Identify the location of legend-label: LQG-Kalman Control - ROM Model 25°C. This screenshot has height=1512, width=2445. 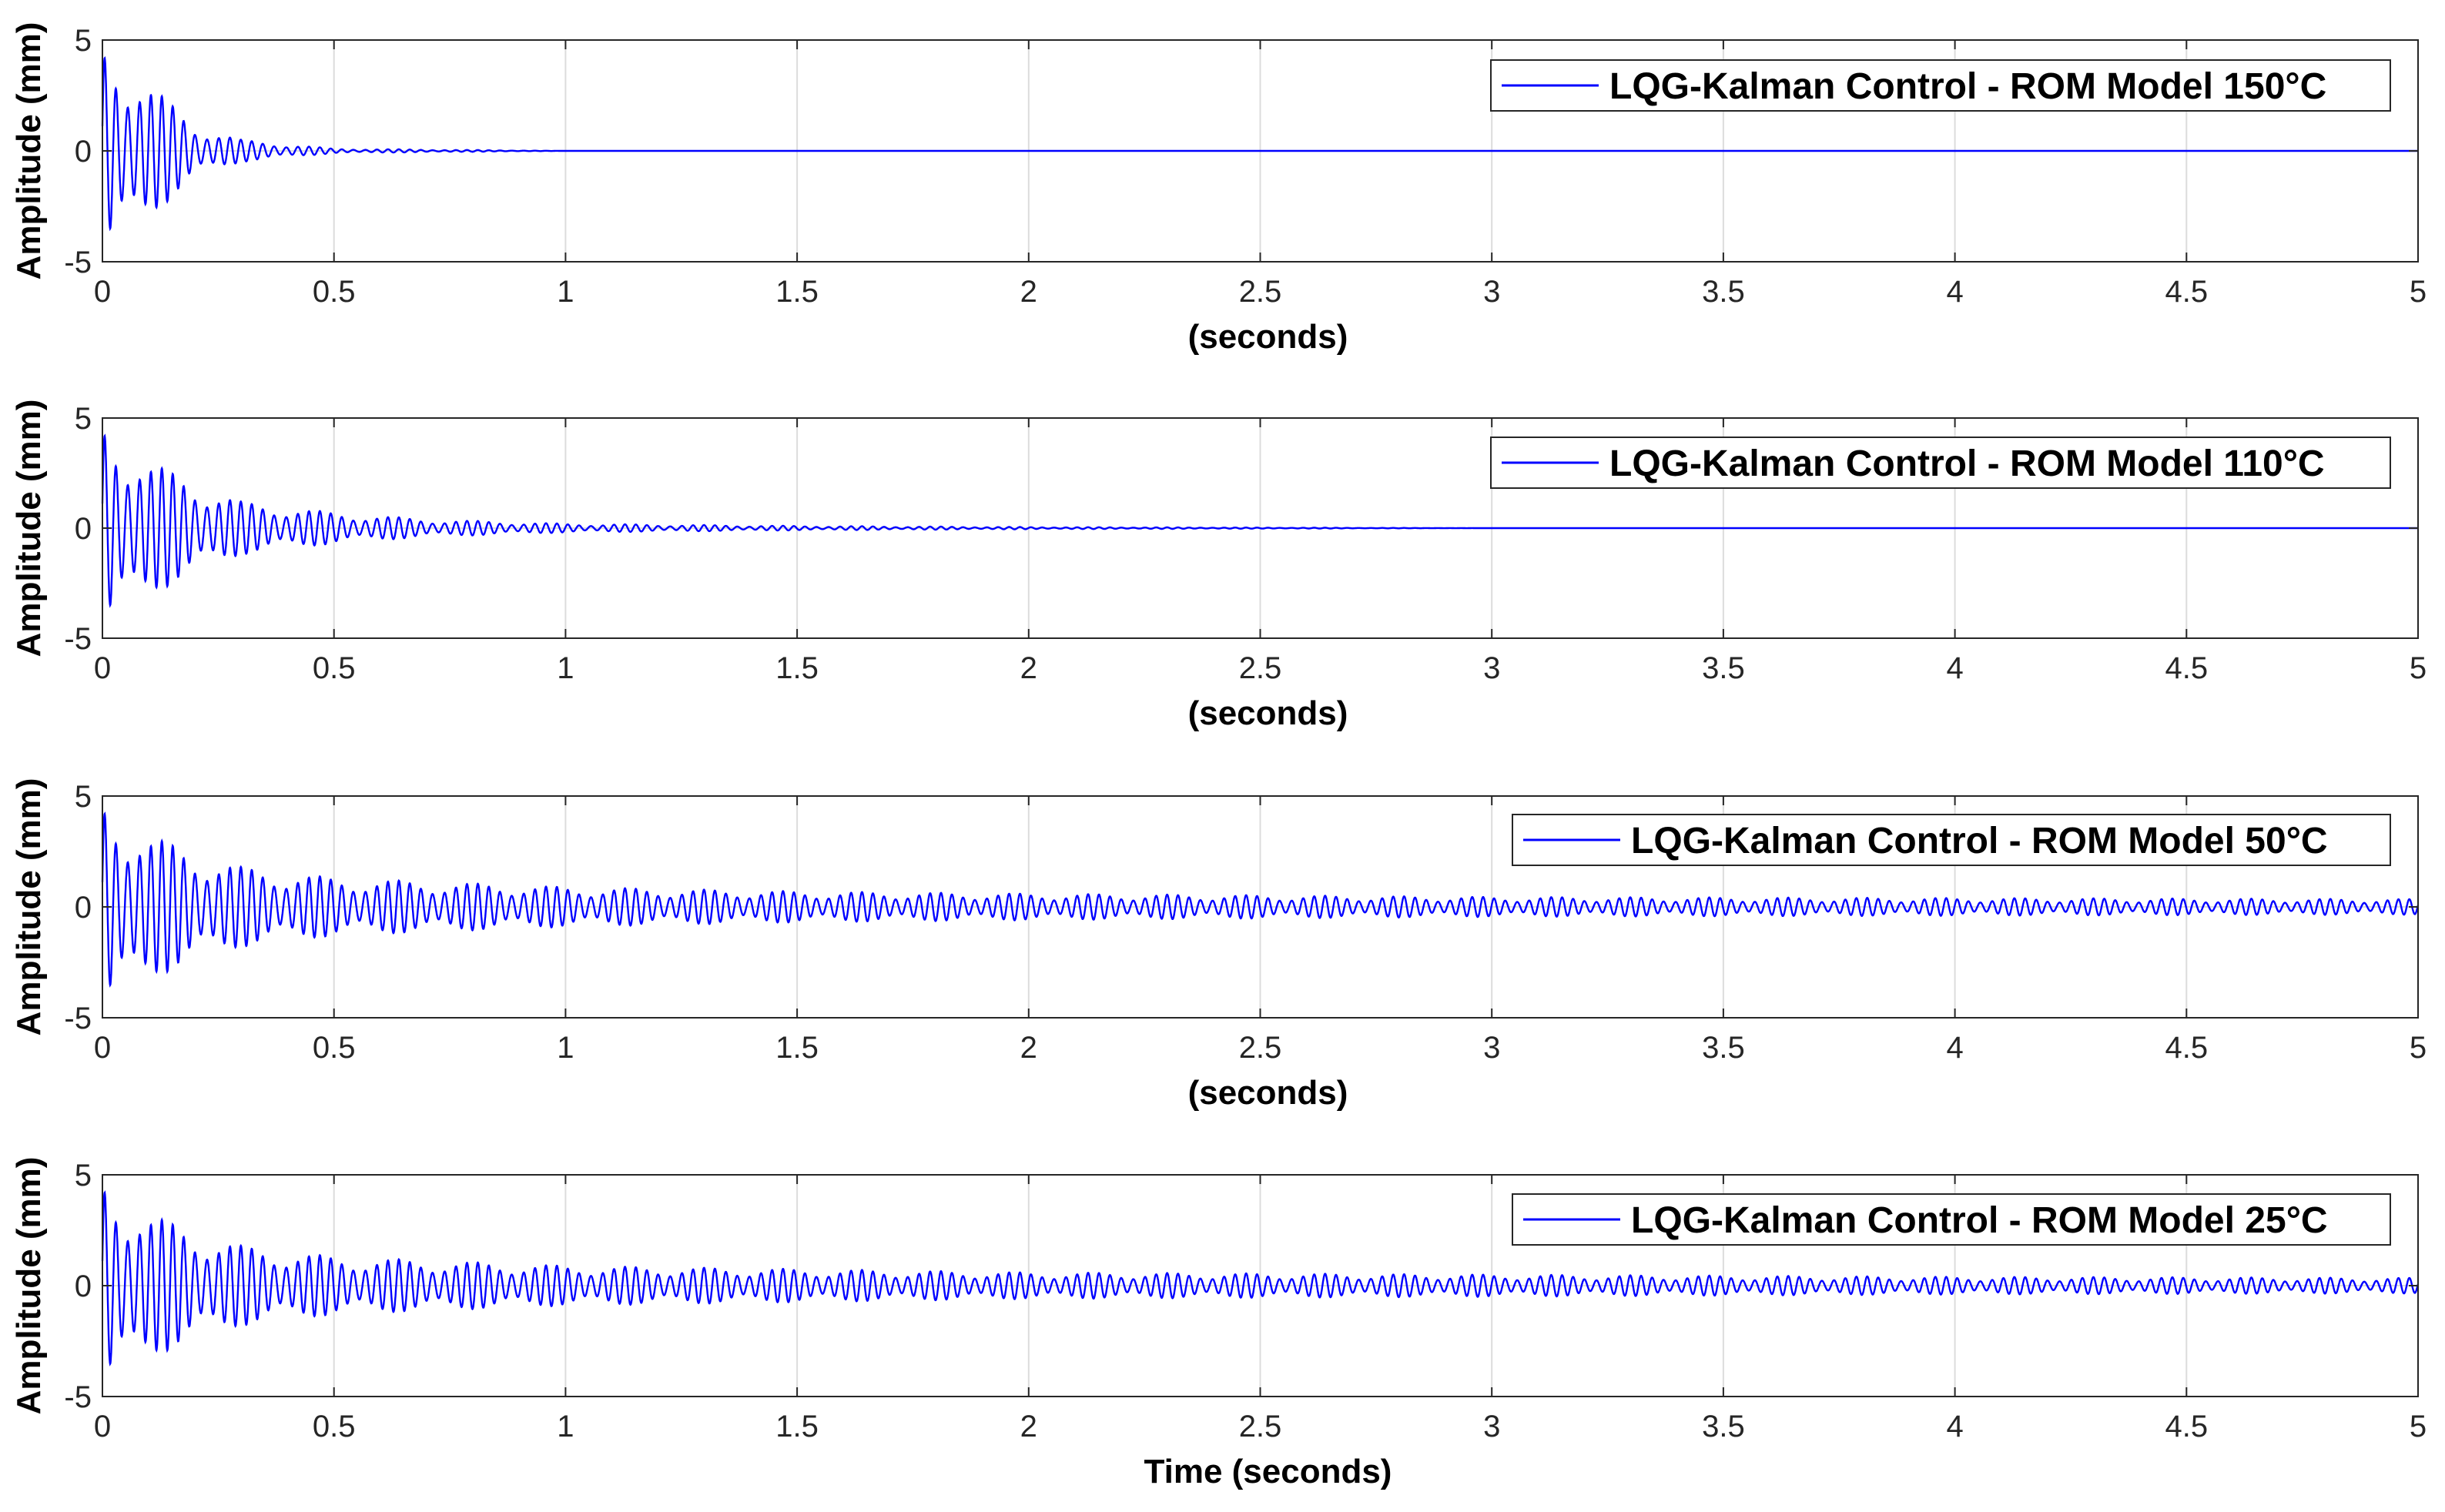
(1980, 1220).